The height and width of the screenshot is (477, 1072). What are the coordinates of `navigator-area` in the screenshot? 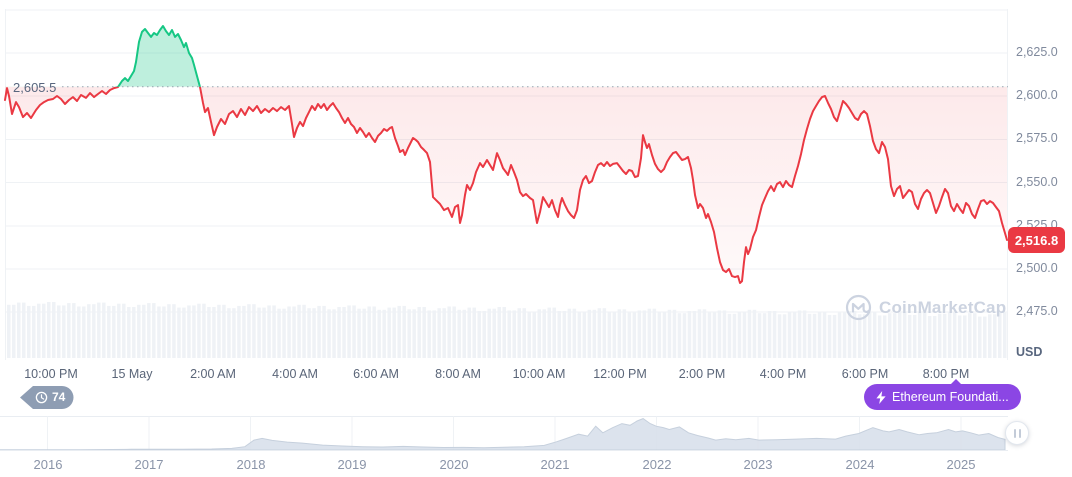 It's located at (503, 434).